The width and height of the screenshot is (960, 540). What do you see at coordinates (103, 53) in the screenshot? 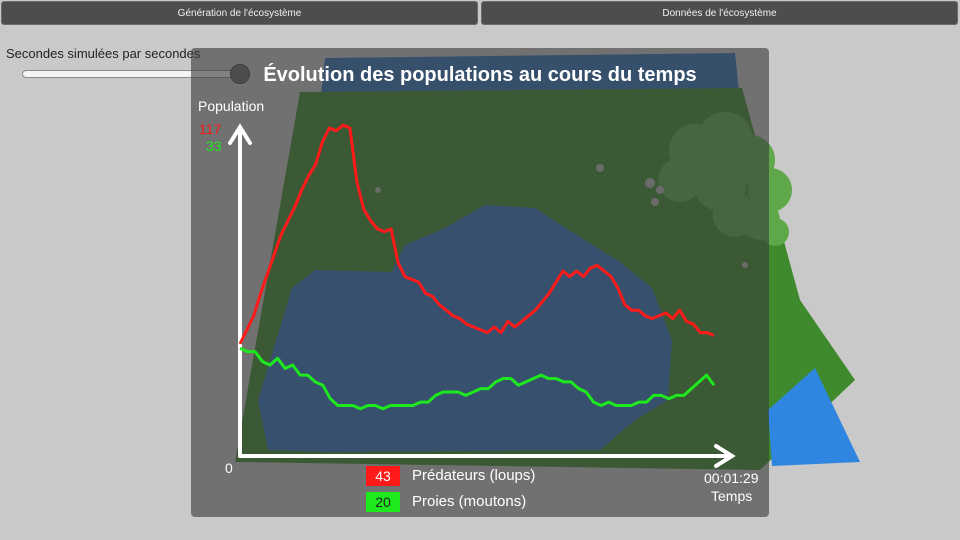
I see `speed-label: Secondes simulées par secondes` at bounding box center [103, 53].